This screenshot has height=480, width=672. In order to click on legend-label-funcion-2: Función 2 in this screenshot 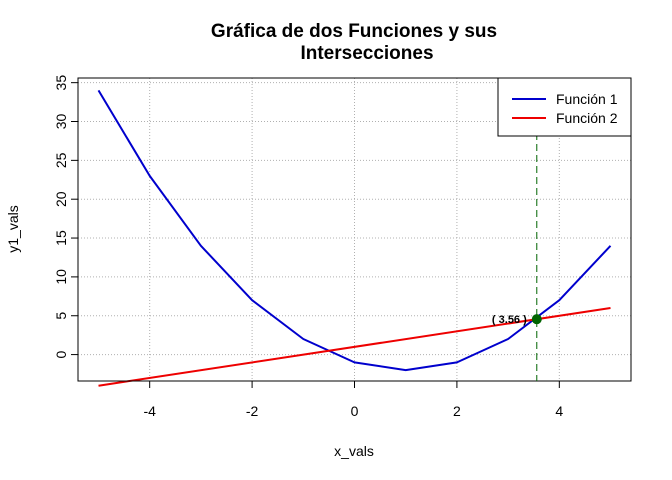, I will do `click(587, 118)`.